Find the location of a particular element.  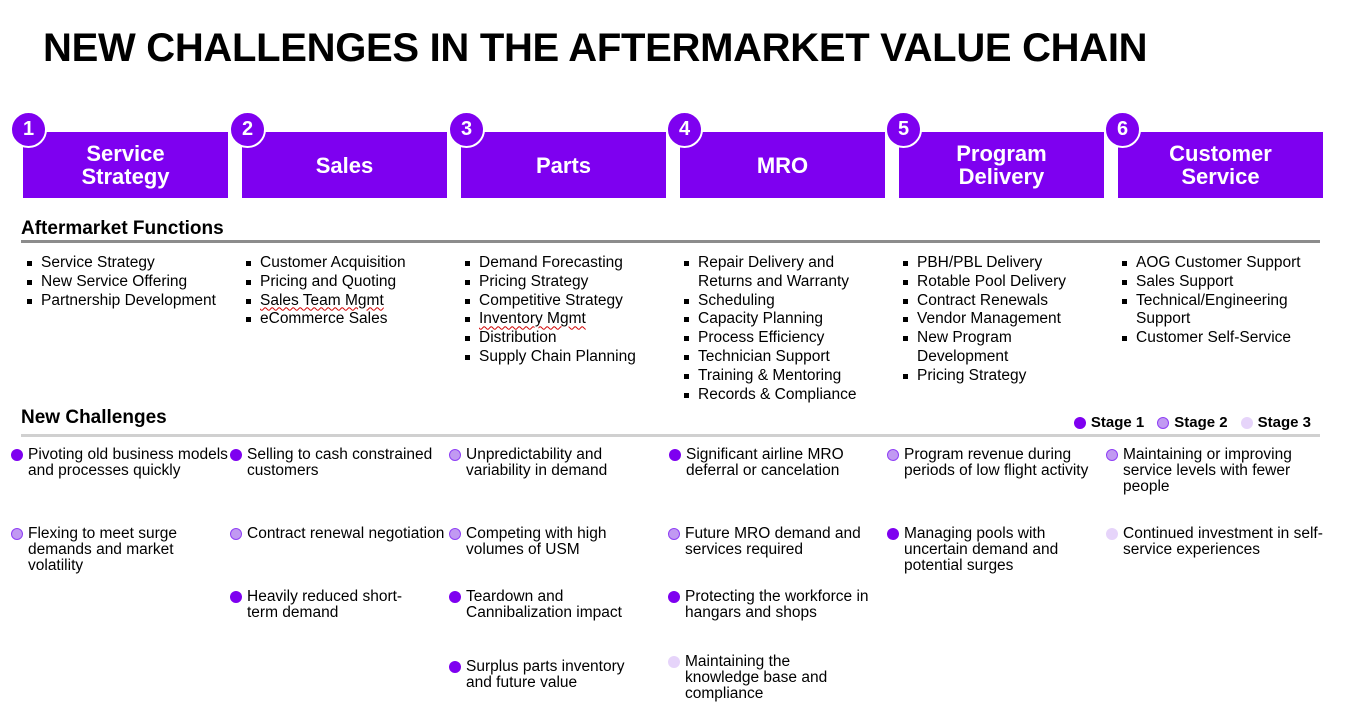

functions-divider is located at coordinates (670, 241).